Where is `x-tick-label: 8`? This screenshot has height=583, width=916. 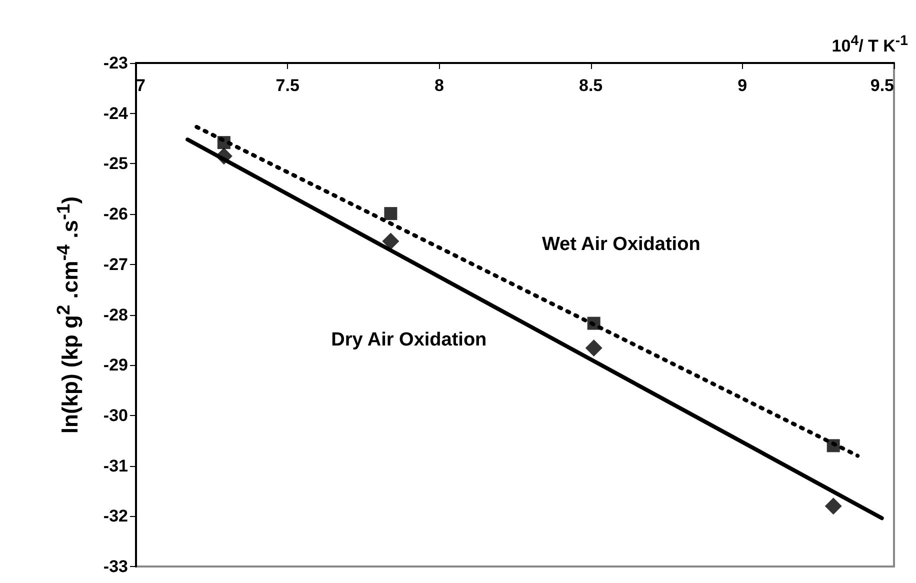
x-tick-label: 8 is located at coordinates (439, 85).